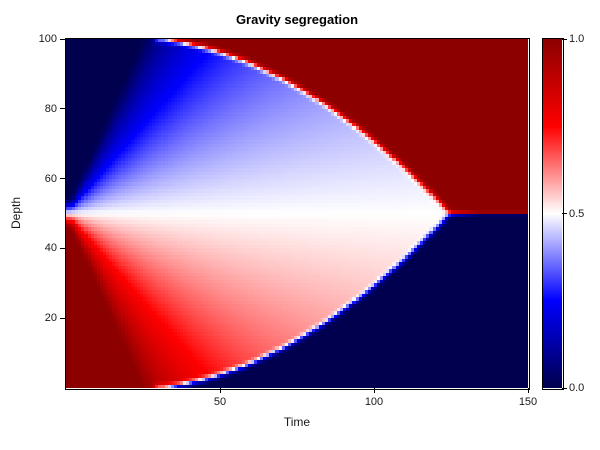 Image resolution: width=600 pixels, height=450 pixels. Describe the element at coordinates (50, 108) in the screenshot. I see `y-tick-label: 80` at that location.